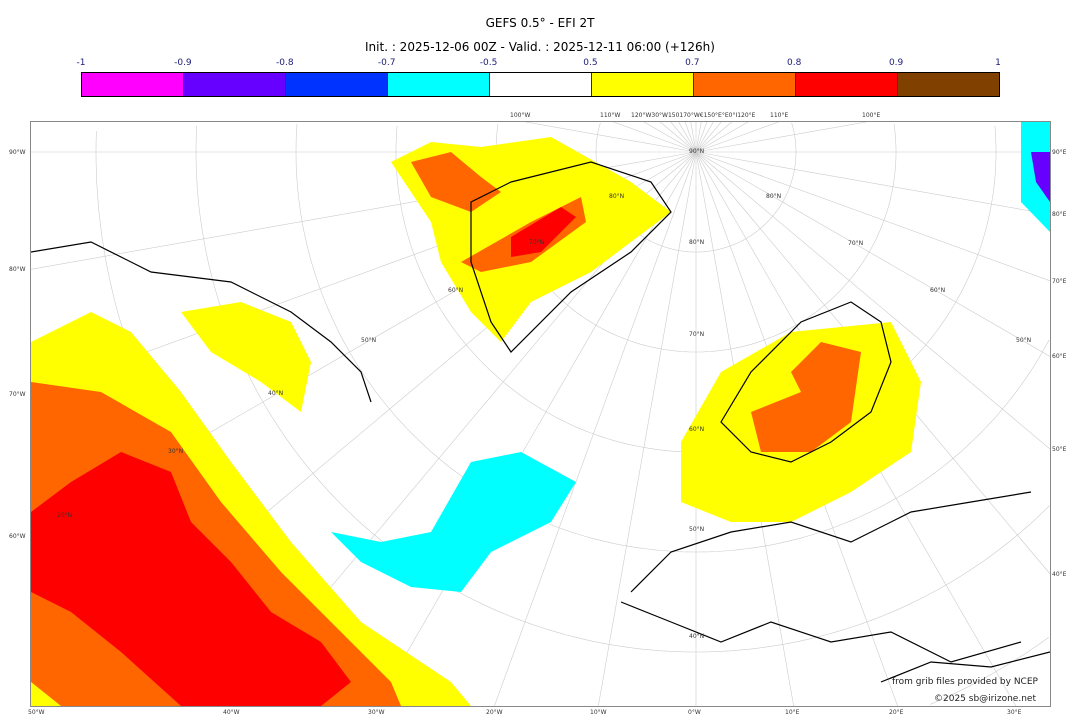 The image size is (1080, 718). I want to click on axis-label-top: 110°E, so click(779, 115).